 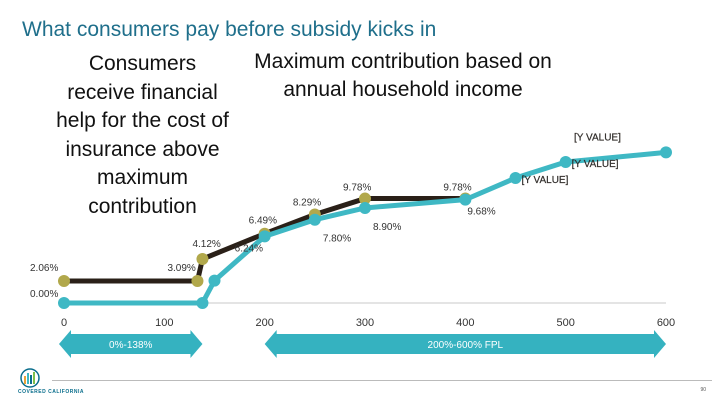 I want to click on x-tick-label: 0, so click(x=64, y=323).